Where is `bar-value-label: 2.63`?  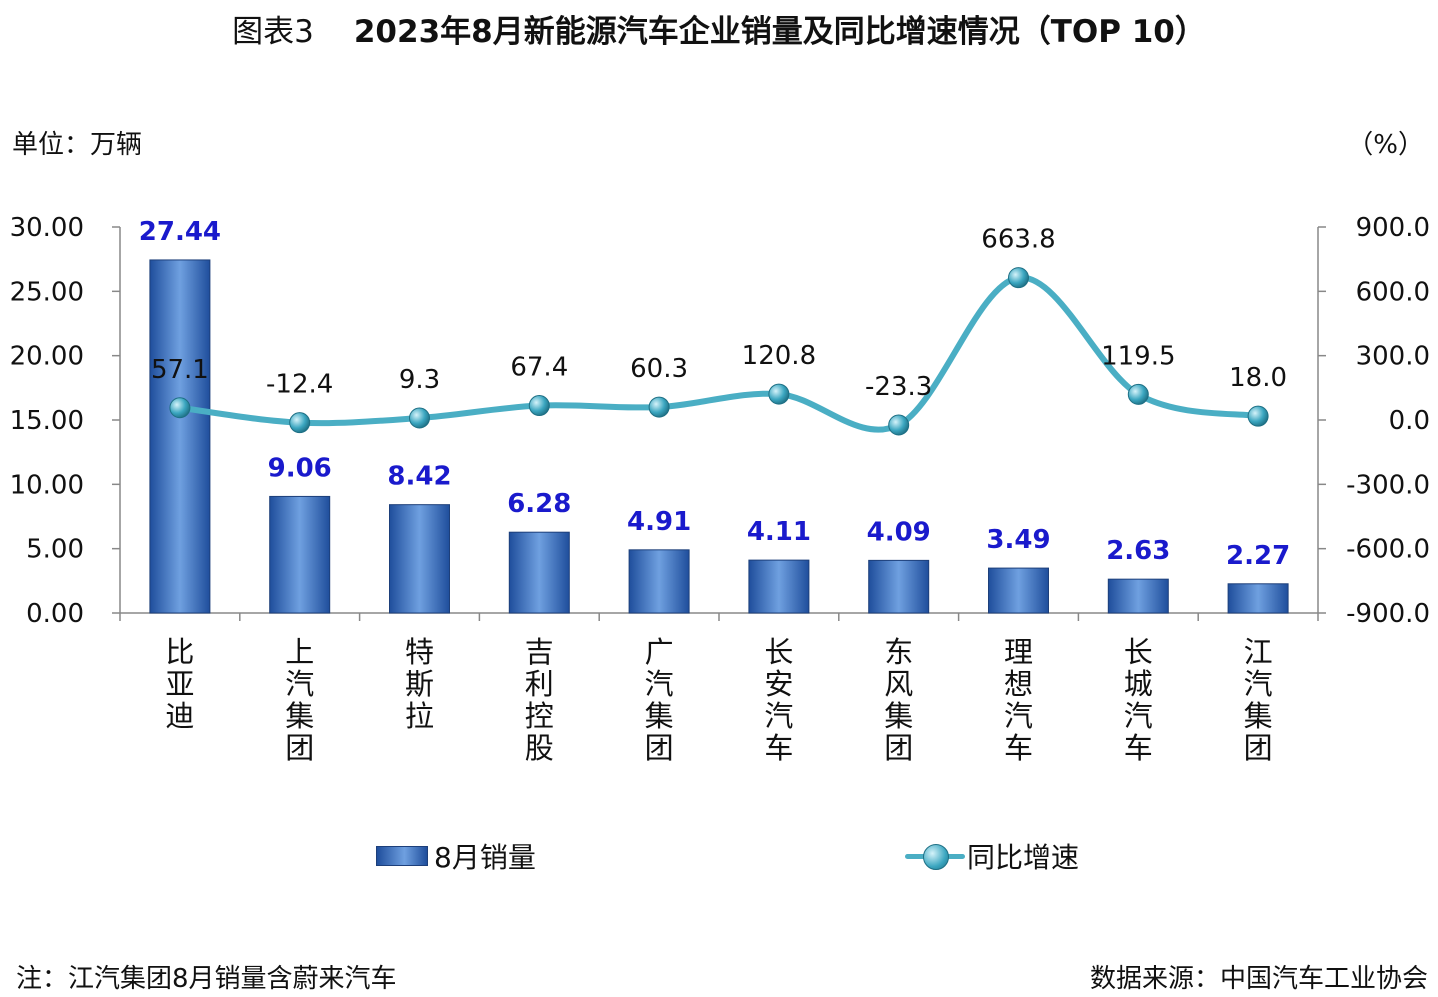 bar-value-label: 2.63 is located at coordinates (1138, 551).